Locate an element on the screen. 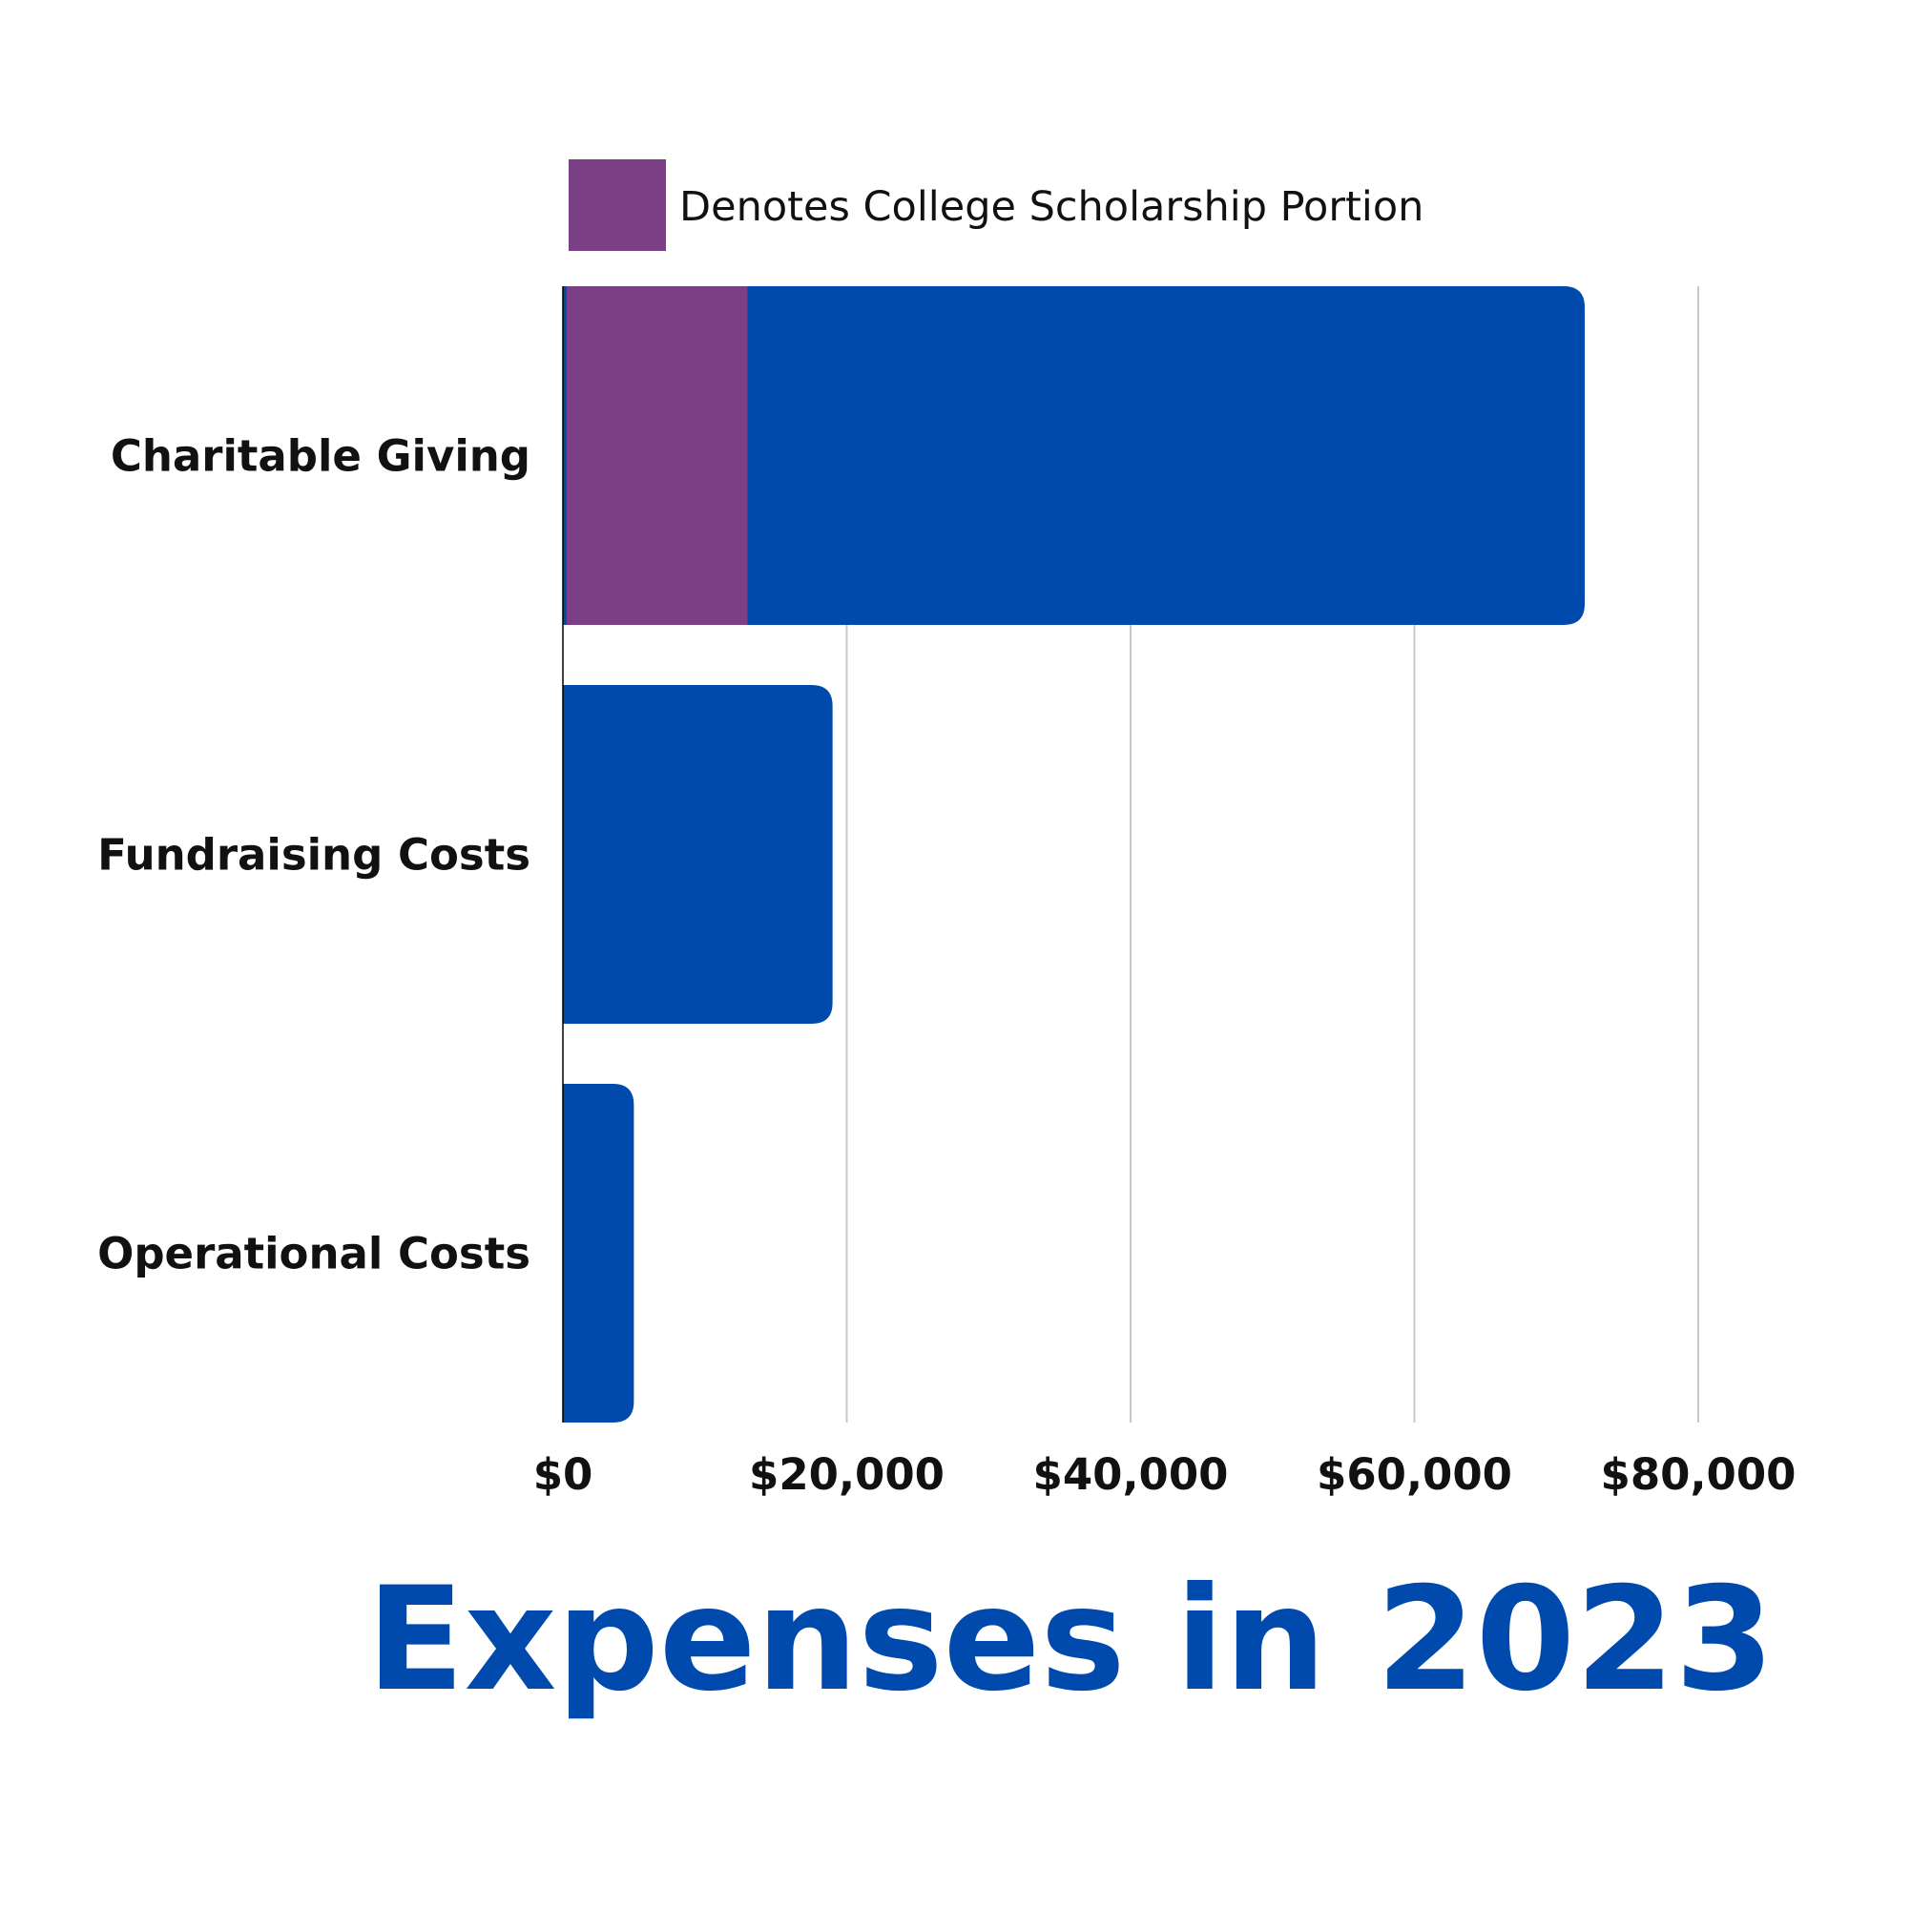  legend-swatch is located at coordinates (617, 205).